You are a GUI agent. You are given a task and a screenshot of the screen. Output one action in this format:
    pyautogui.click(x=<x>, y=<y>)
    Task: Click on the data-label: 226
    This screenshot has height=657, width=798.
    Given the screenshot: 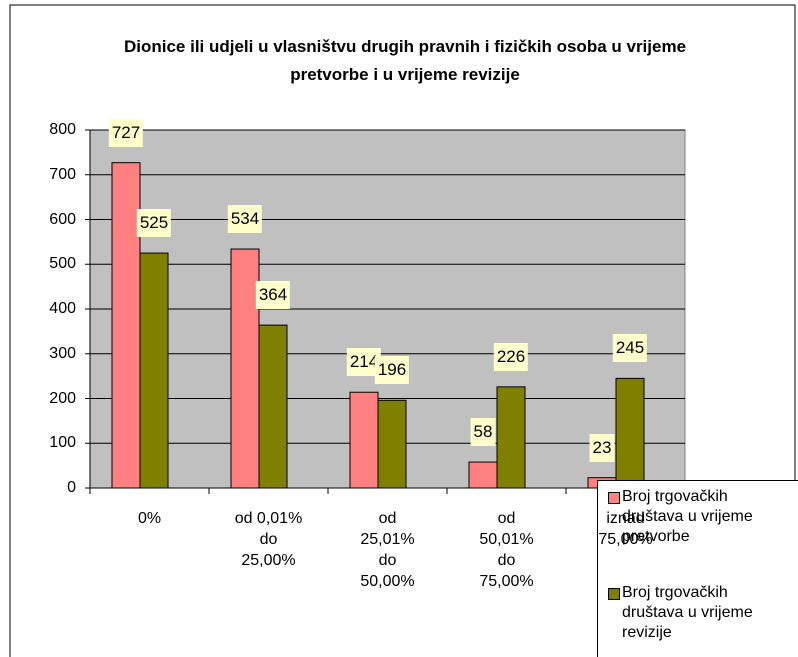 What is the action you would take?
    pyautogui.click(x=511, y=356)
    